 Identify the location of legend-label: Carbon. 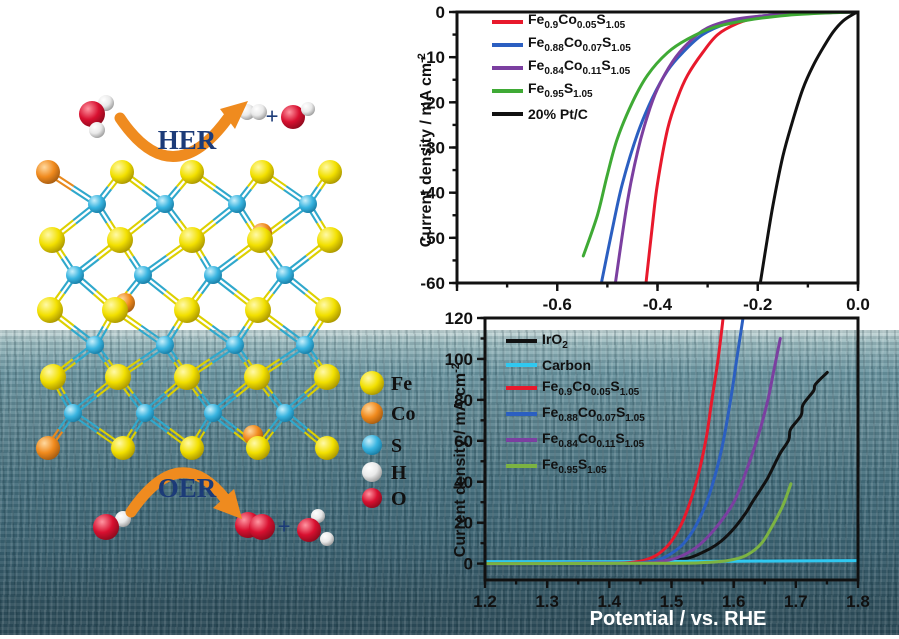
(566, 364).